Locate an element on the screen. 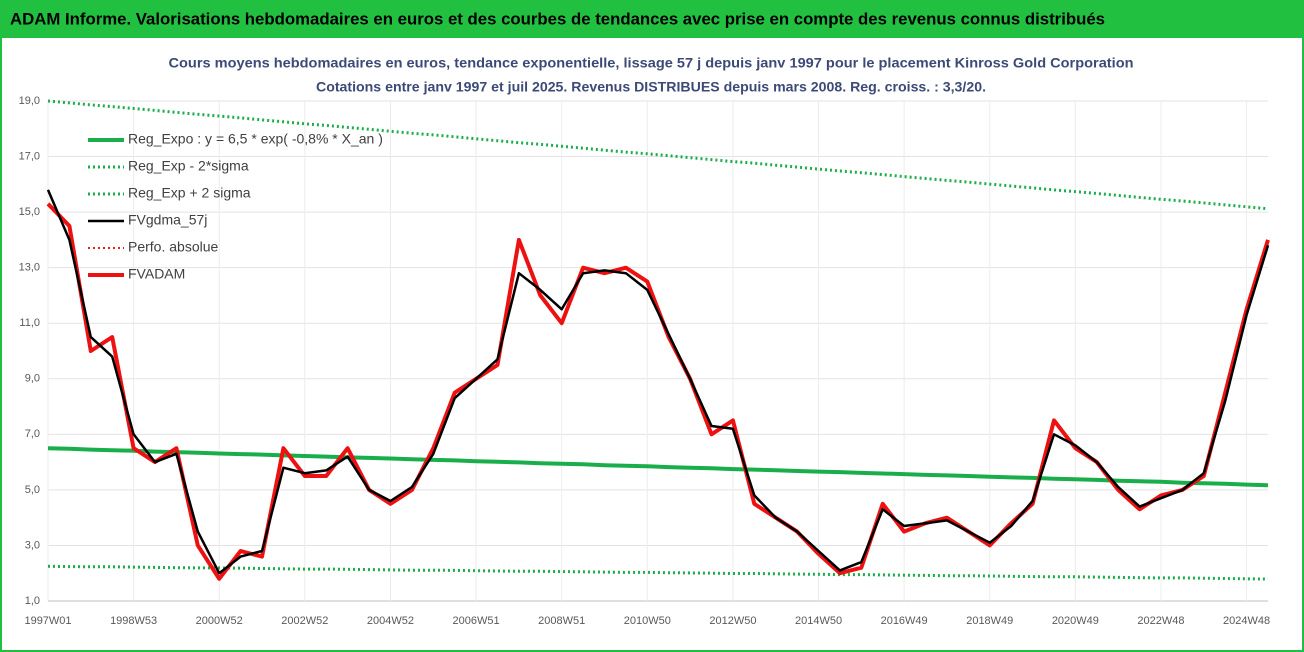  x-tick-label: 2012W50 is located at coordinates (732, 621).